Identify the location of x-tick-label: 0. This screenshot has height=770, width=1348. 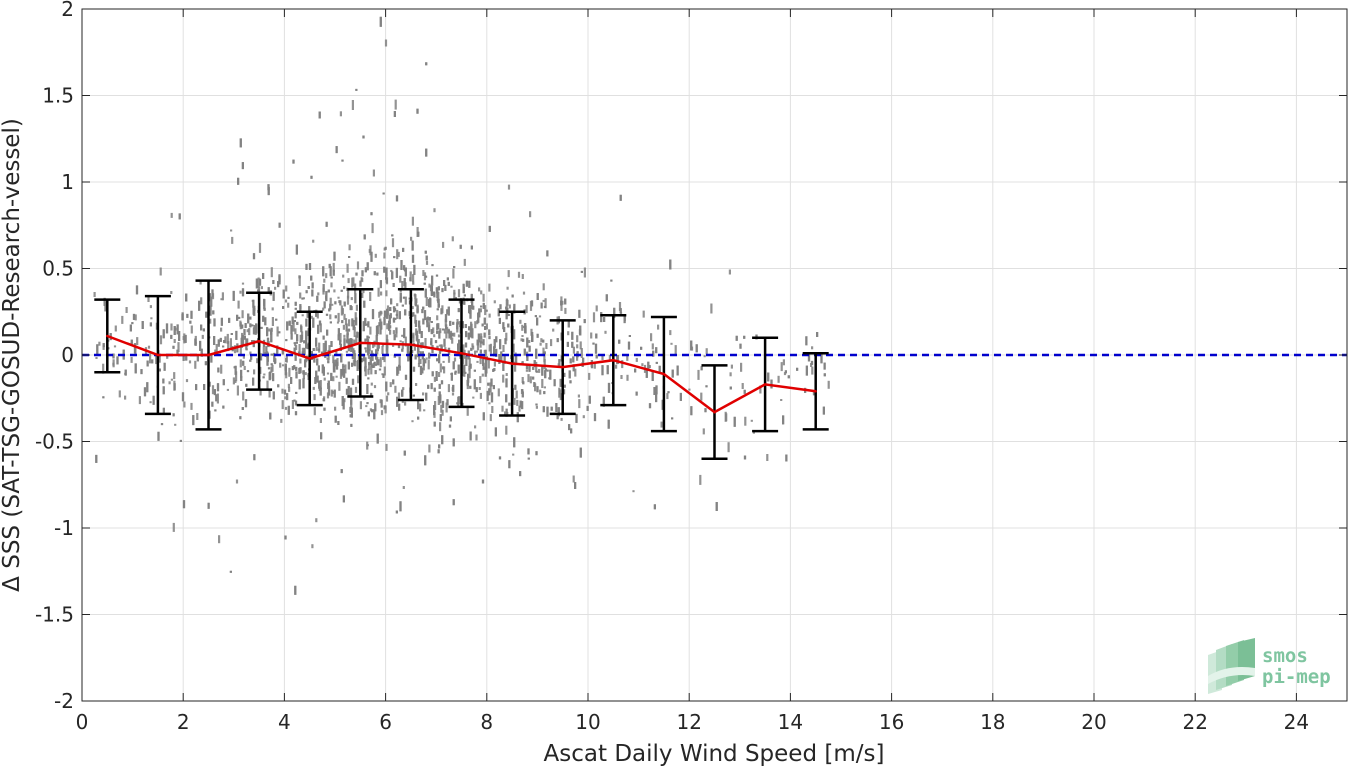
(82, 722).